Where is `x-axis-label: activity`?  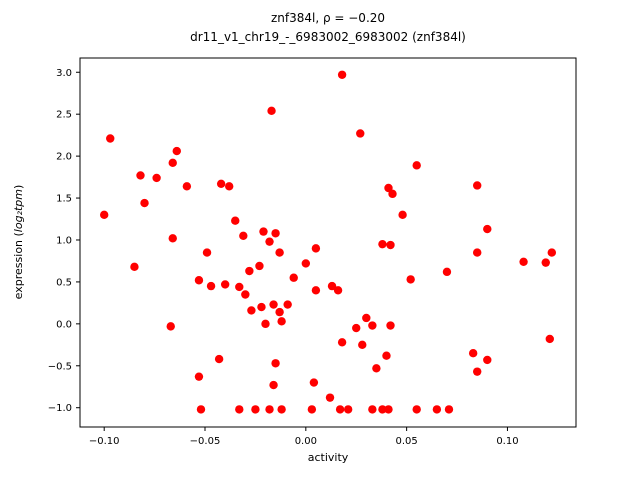
x-axis-label: activity is located at coordinates (328, 457).